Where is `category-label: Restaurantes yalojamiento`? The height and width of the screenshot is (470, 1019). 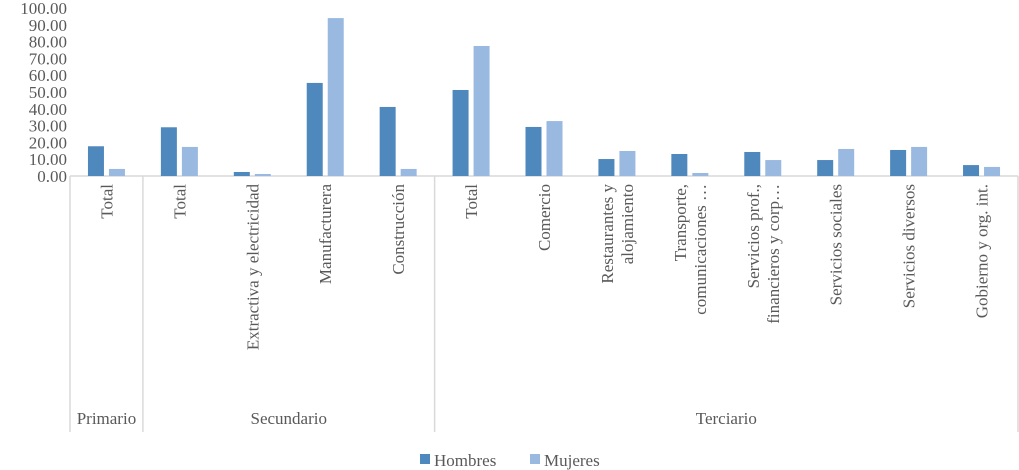
category-label: Restaurantes yalojamiento is located at coordinates (617, 234).